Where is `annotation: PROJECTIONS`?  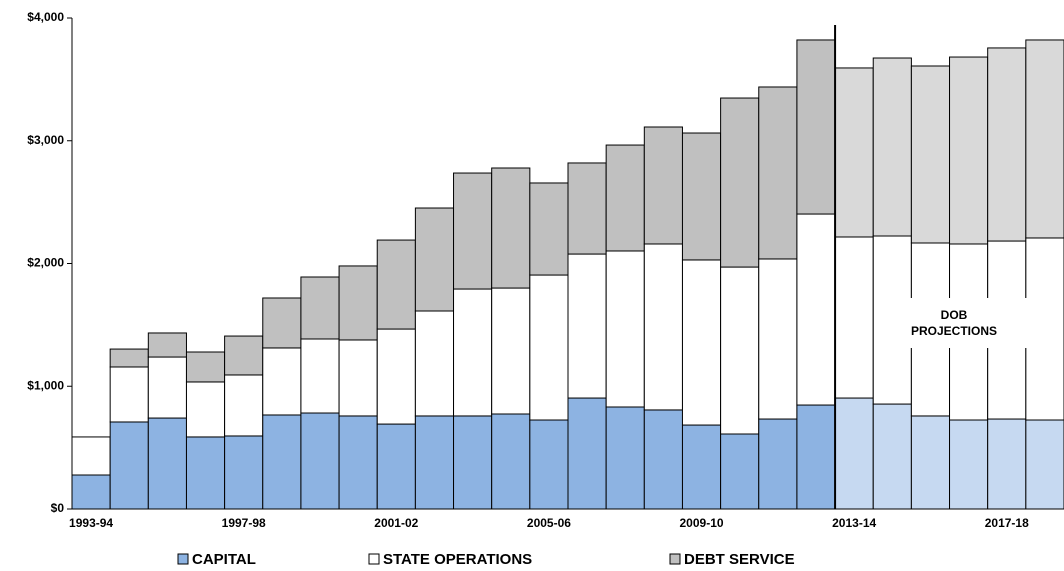 annotation: PROJECTIONS is located at coordinates (954, 331).